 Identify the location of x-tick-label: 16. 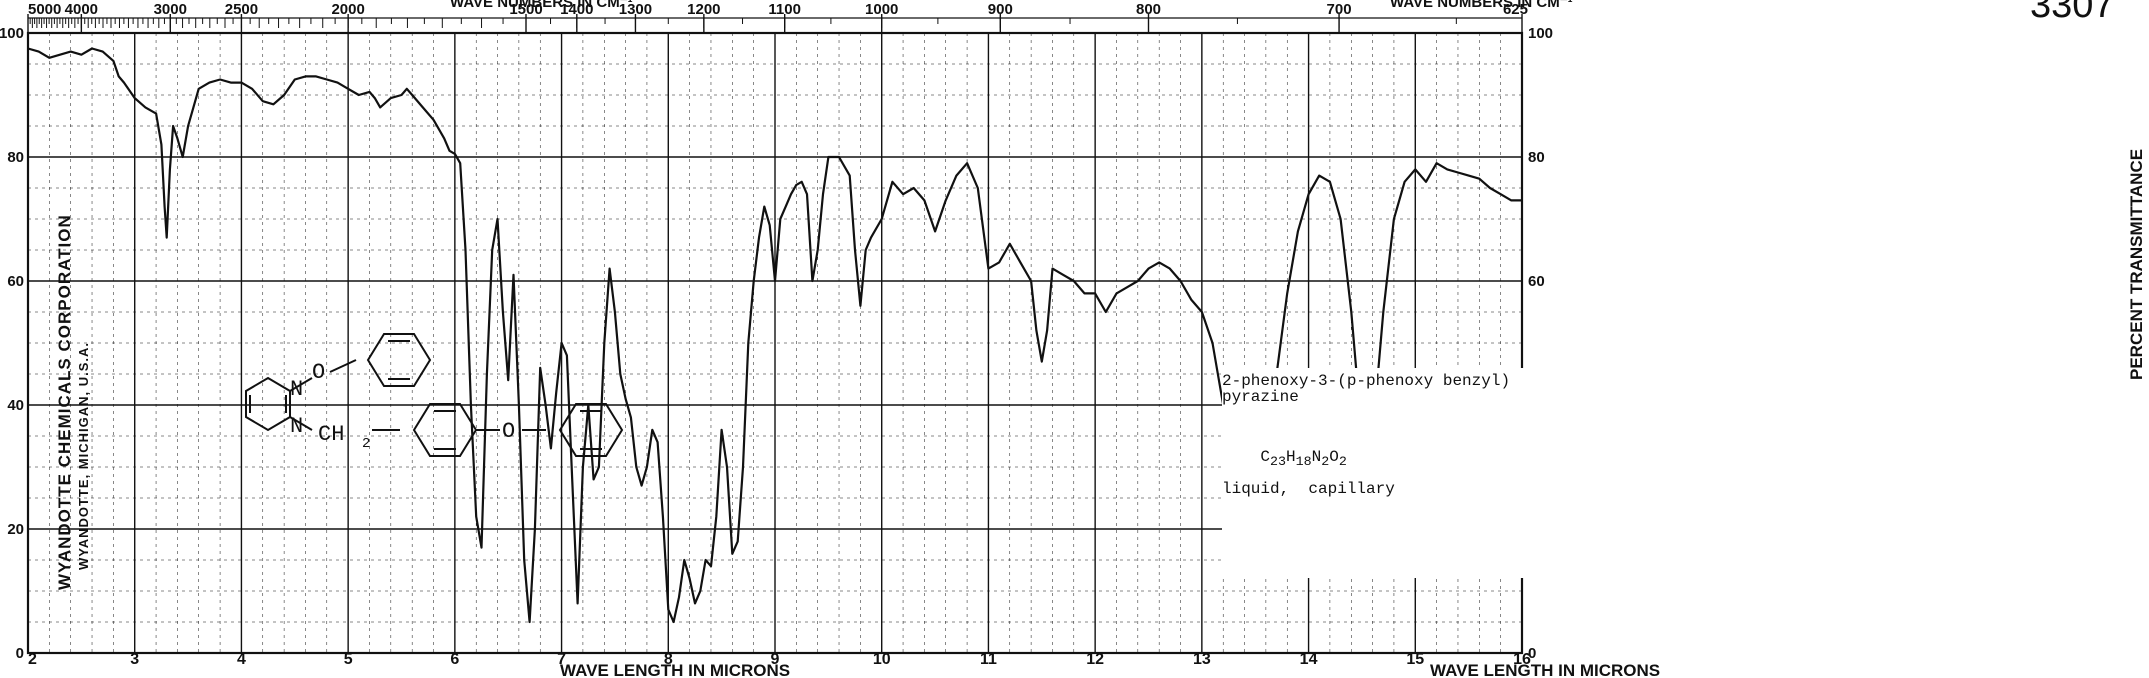
(1522, 659).